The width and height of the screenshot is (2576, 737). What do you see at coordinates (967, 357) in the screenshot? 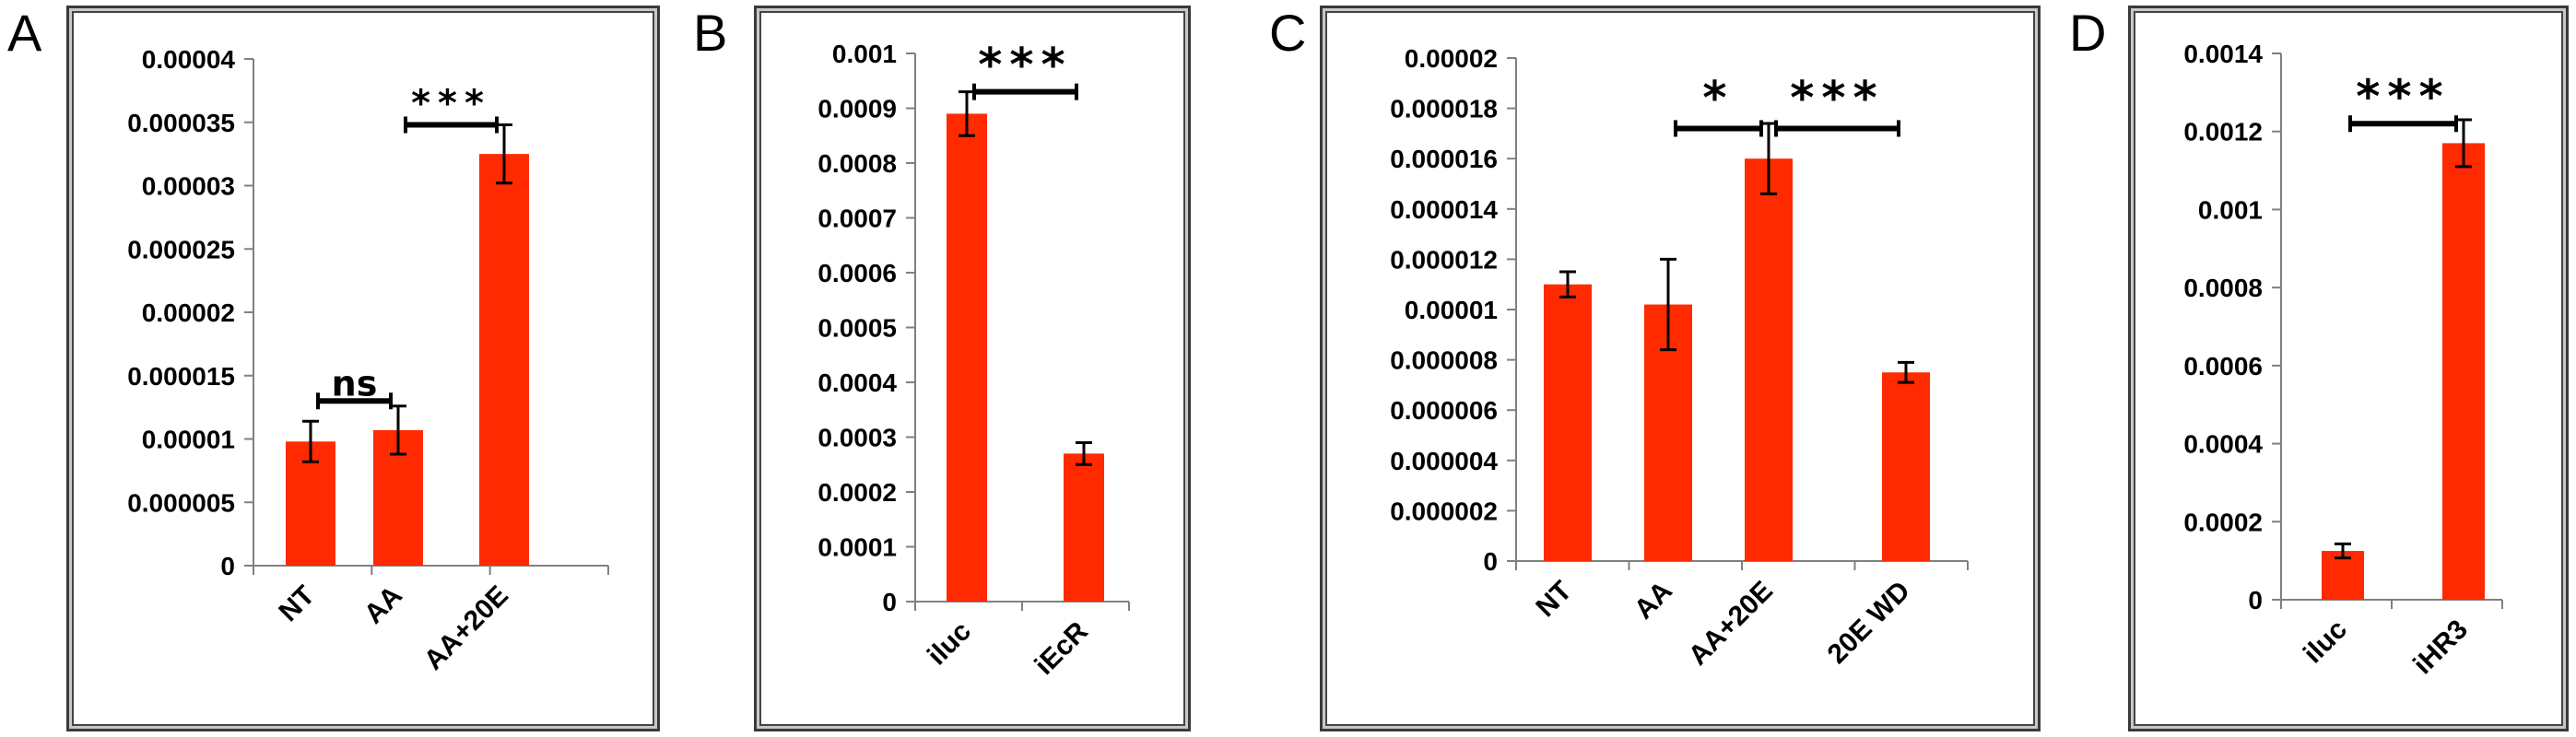
I see `bar-iluc` at bounding box center [967, 357].